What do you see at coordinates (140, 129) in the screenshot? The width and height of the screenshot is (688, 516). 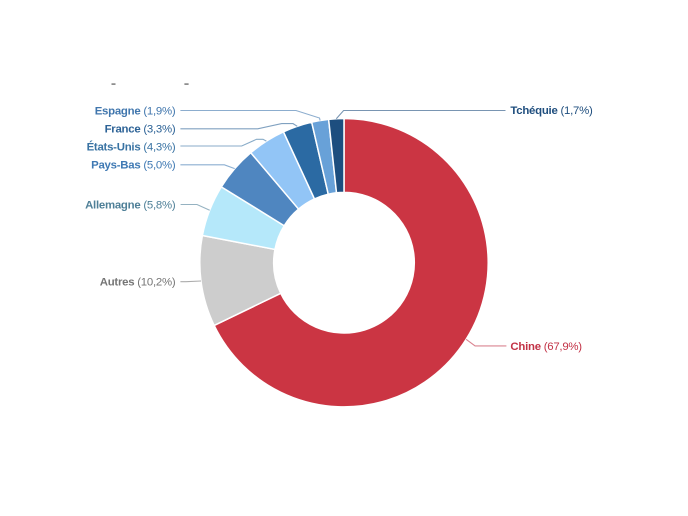 I see `svg-text: France (3,3%)` at bounding box center [140, 129].